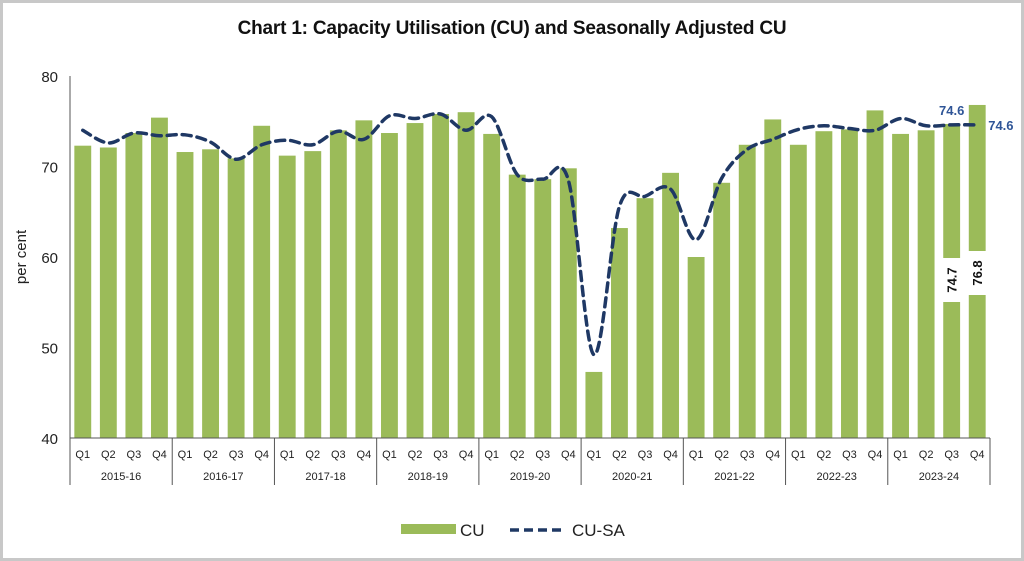 The width and height of the screenshot is (1024, 561). I want to click on y-tick-label: 40, so click(49, 439).